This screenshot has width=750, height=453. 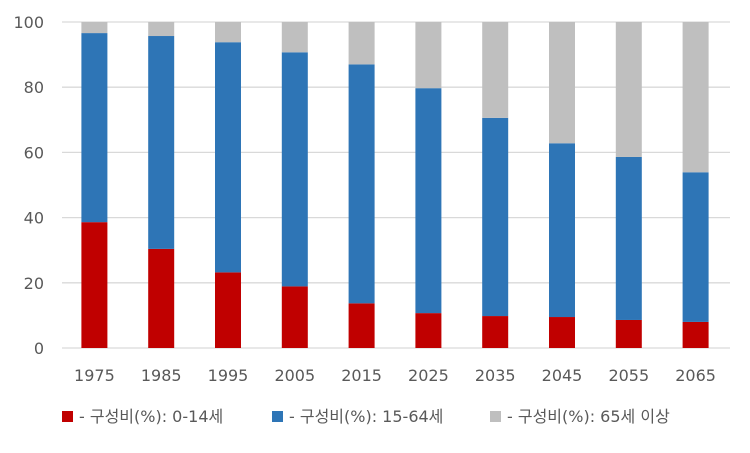 What do you see at coordinates (294, 375) in the screenshot?
I see `x-tick-label: 2005` at bounding box center [294, 375].